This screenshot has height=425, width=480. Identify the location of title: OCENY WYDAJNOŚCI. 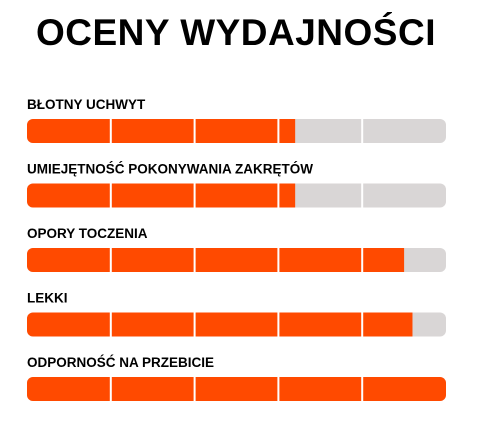
(236, 32).